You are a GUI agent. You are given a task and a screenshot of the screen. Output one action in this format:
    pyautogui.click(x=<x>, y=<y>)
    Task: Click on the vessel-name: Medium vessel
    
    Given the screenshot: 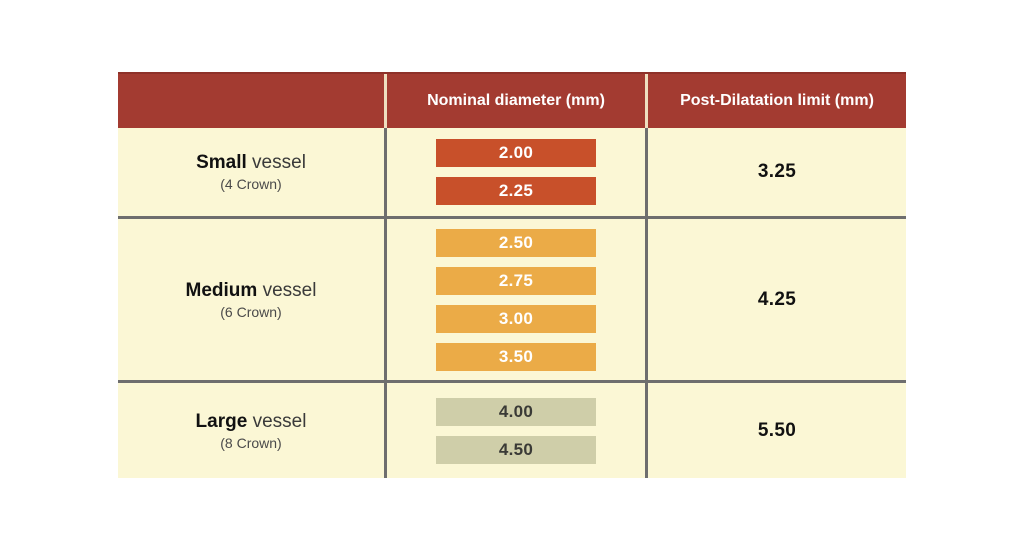 What is the action you would take?
    pyautogui.click(x=251, y=290)
    